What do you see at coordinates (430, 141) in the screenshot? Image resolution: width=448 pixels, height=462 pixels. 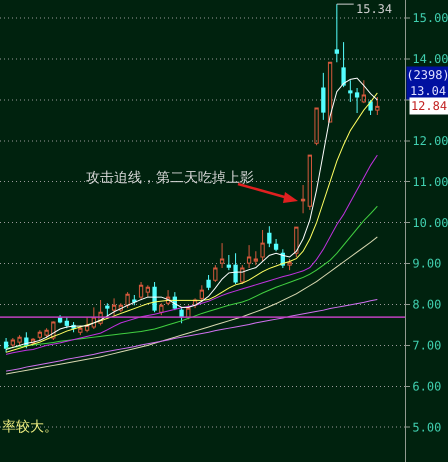 I see `y-tick-label: 12.00` at bounding box center [430, 141].